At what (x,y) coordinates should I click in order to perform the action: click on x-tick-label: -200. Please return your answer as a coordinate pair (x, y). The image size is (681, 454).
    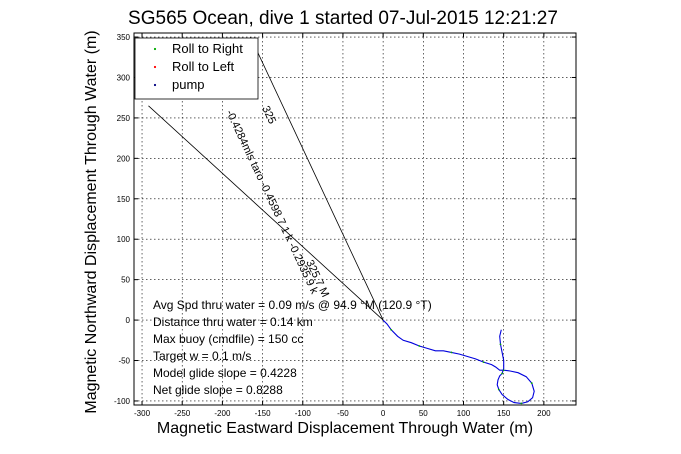
    Looking at the image, I should click on (222, 413).